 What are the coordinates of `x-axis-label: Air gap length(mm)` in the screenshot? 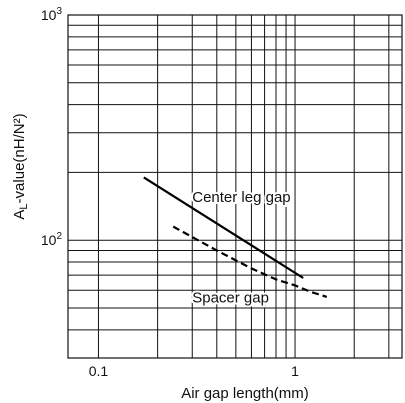 It's located at (245, 393).